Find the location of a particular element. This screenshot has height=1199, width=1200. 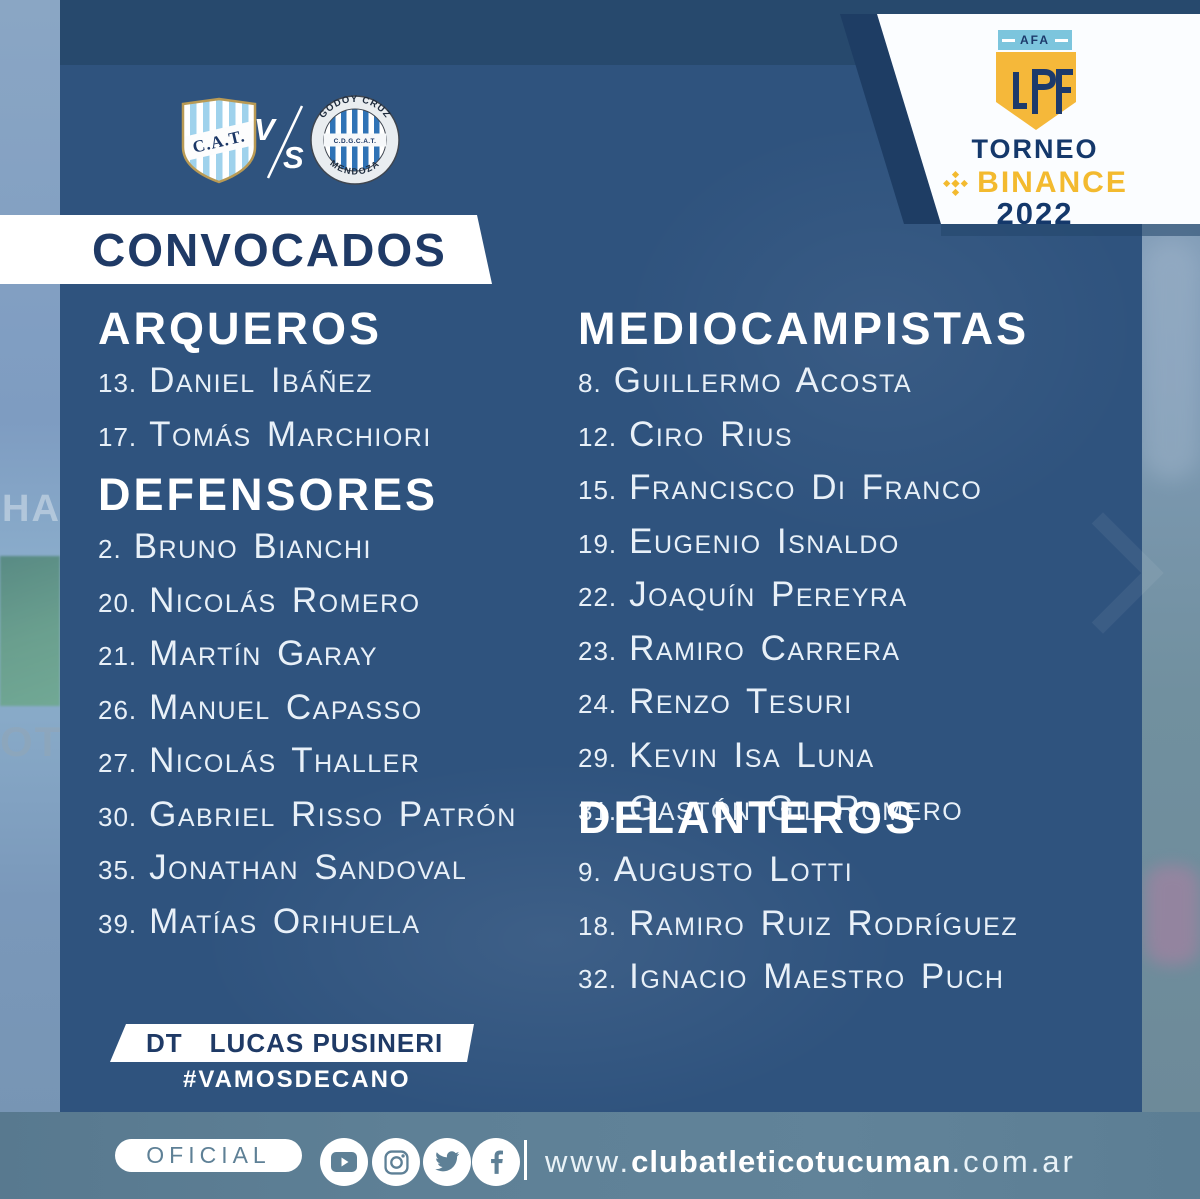

coach-name: LUCAS PUSINERI is located at coordinates (326, 1042).